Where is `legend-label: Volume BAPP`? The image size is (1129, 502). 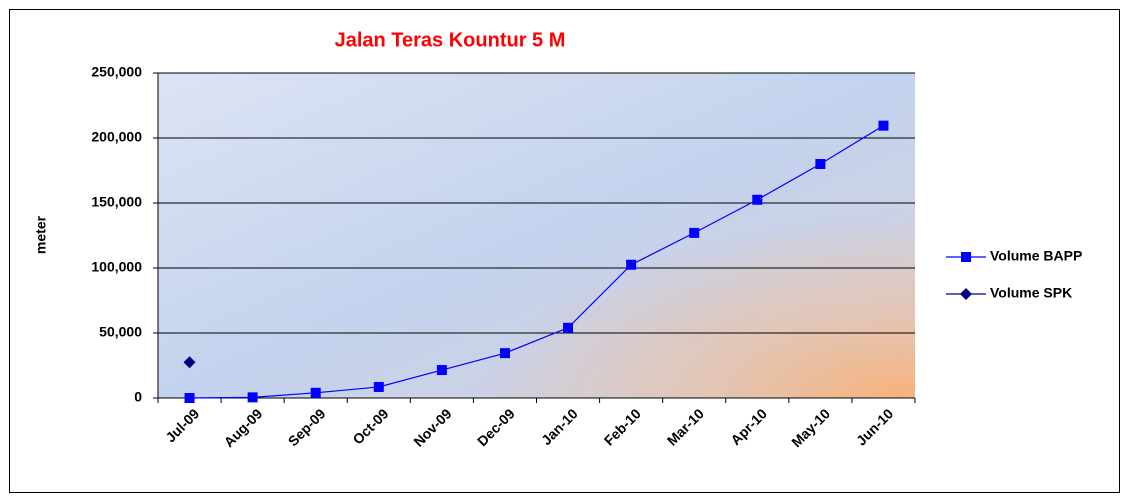 legend-label: Volume BAPP is located at coordinates (1036, 256).